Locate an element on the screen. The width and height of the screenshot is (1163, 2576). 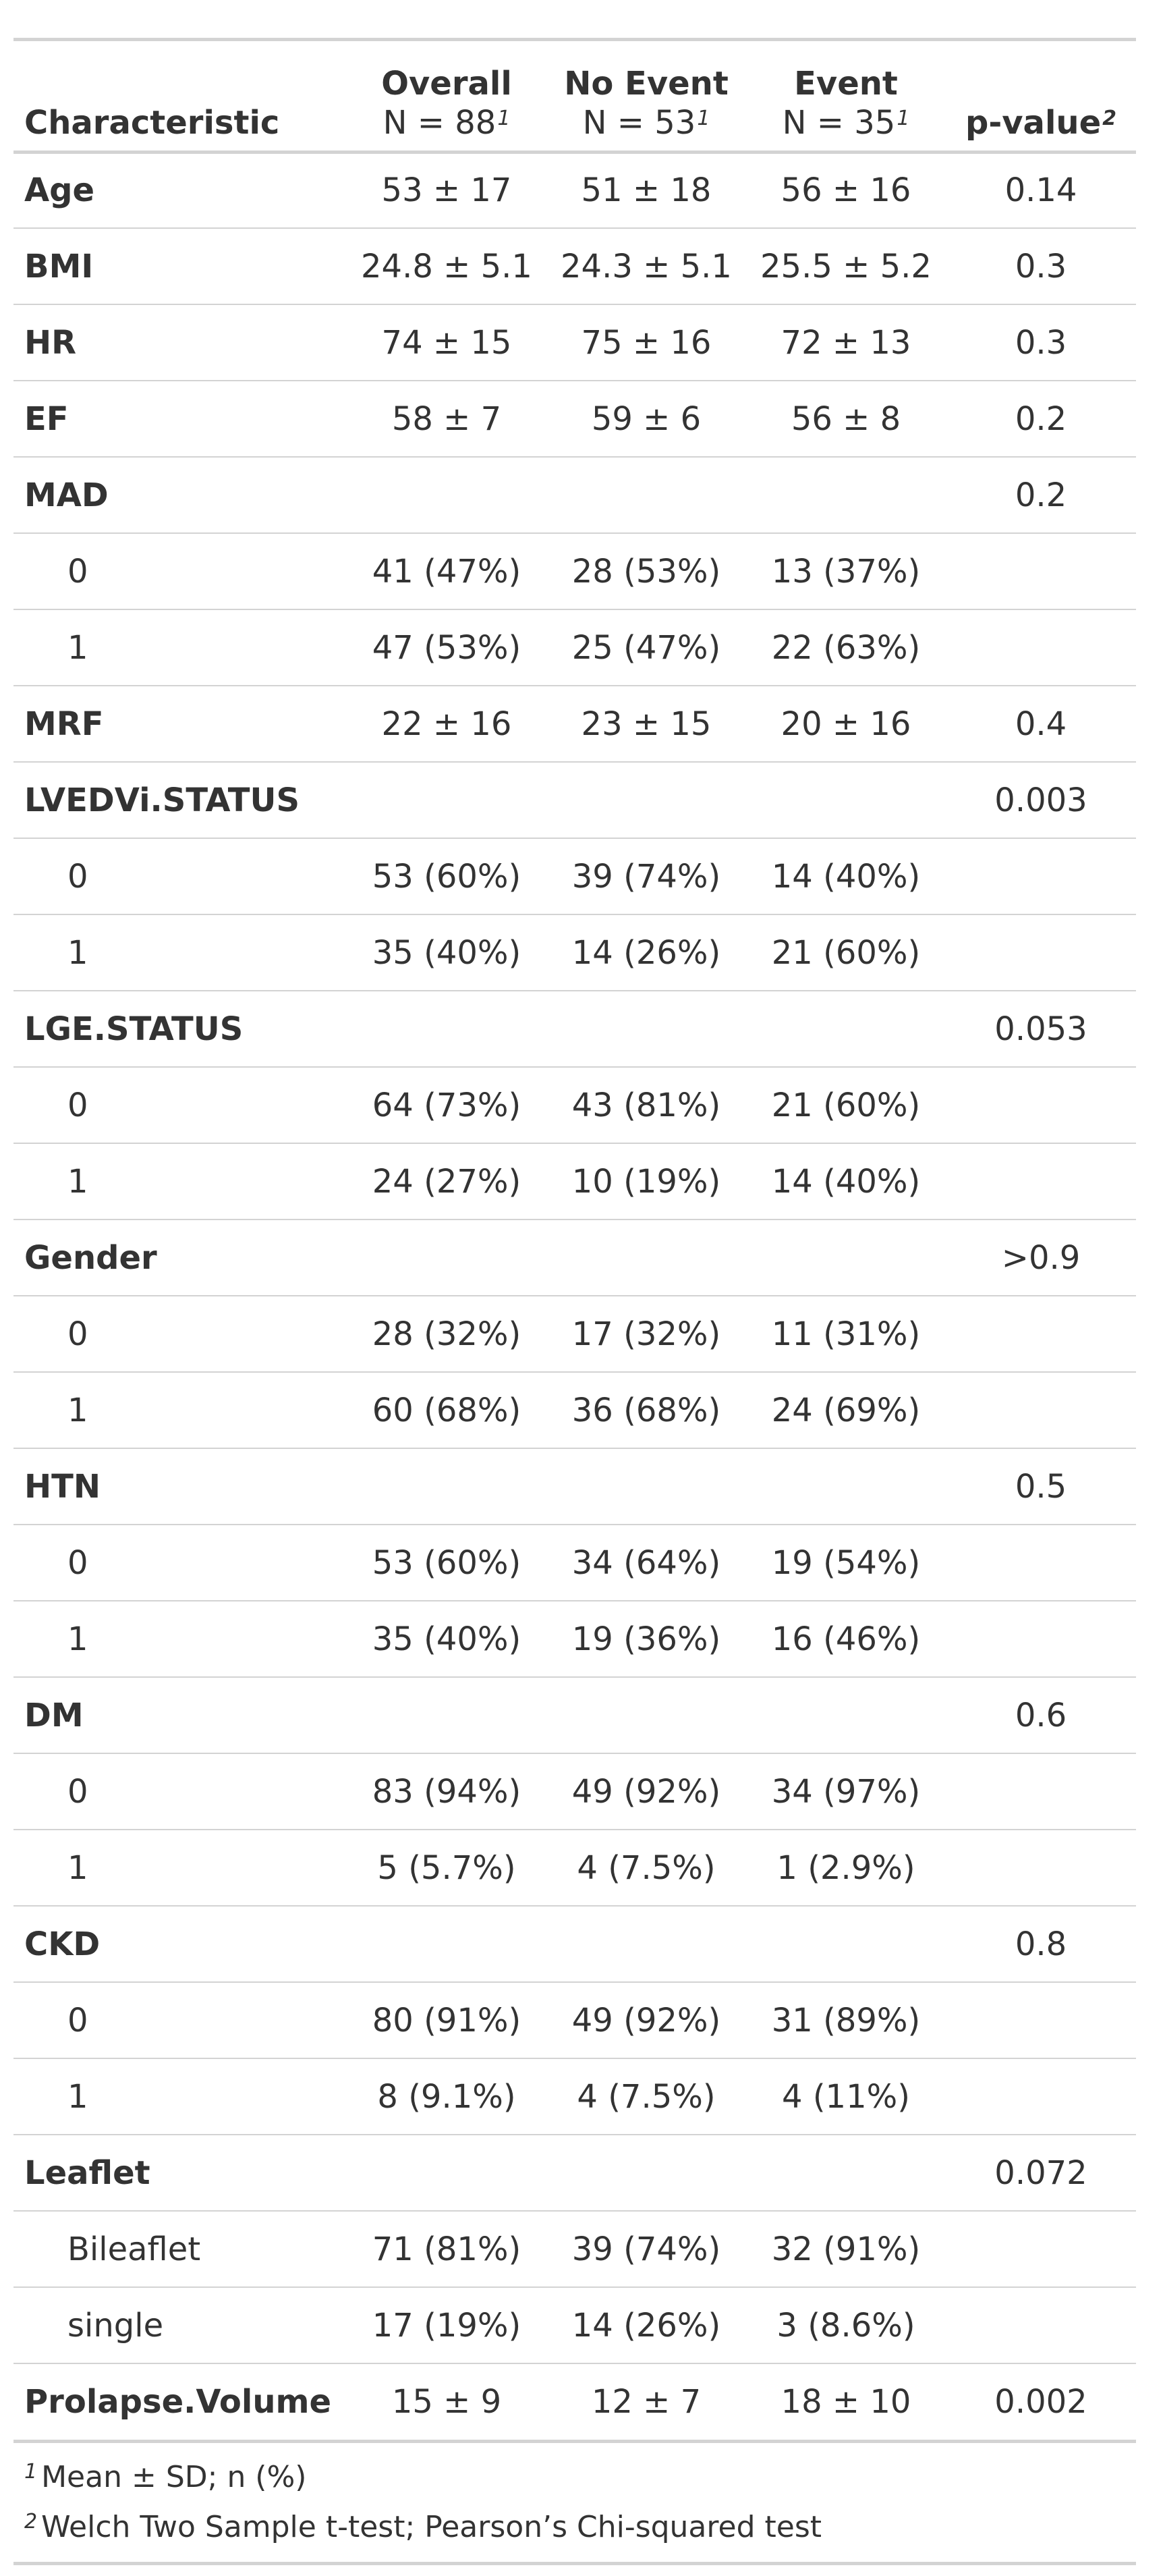
cell-no-event: 43 (81%) is located at coordinates (646, 1105).